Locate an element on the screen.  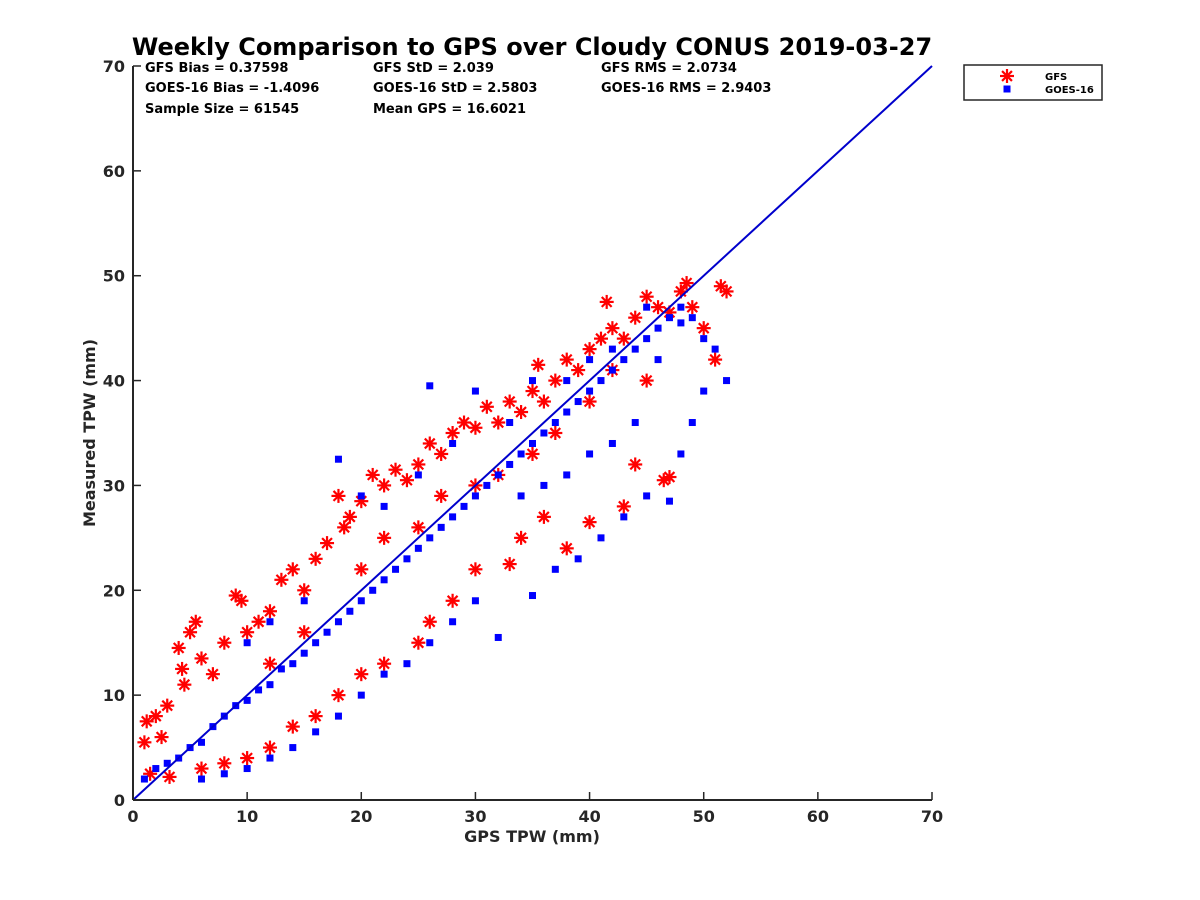
x-tick-label: 20 is located at coordinates (361, 816).